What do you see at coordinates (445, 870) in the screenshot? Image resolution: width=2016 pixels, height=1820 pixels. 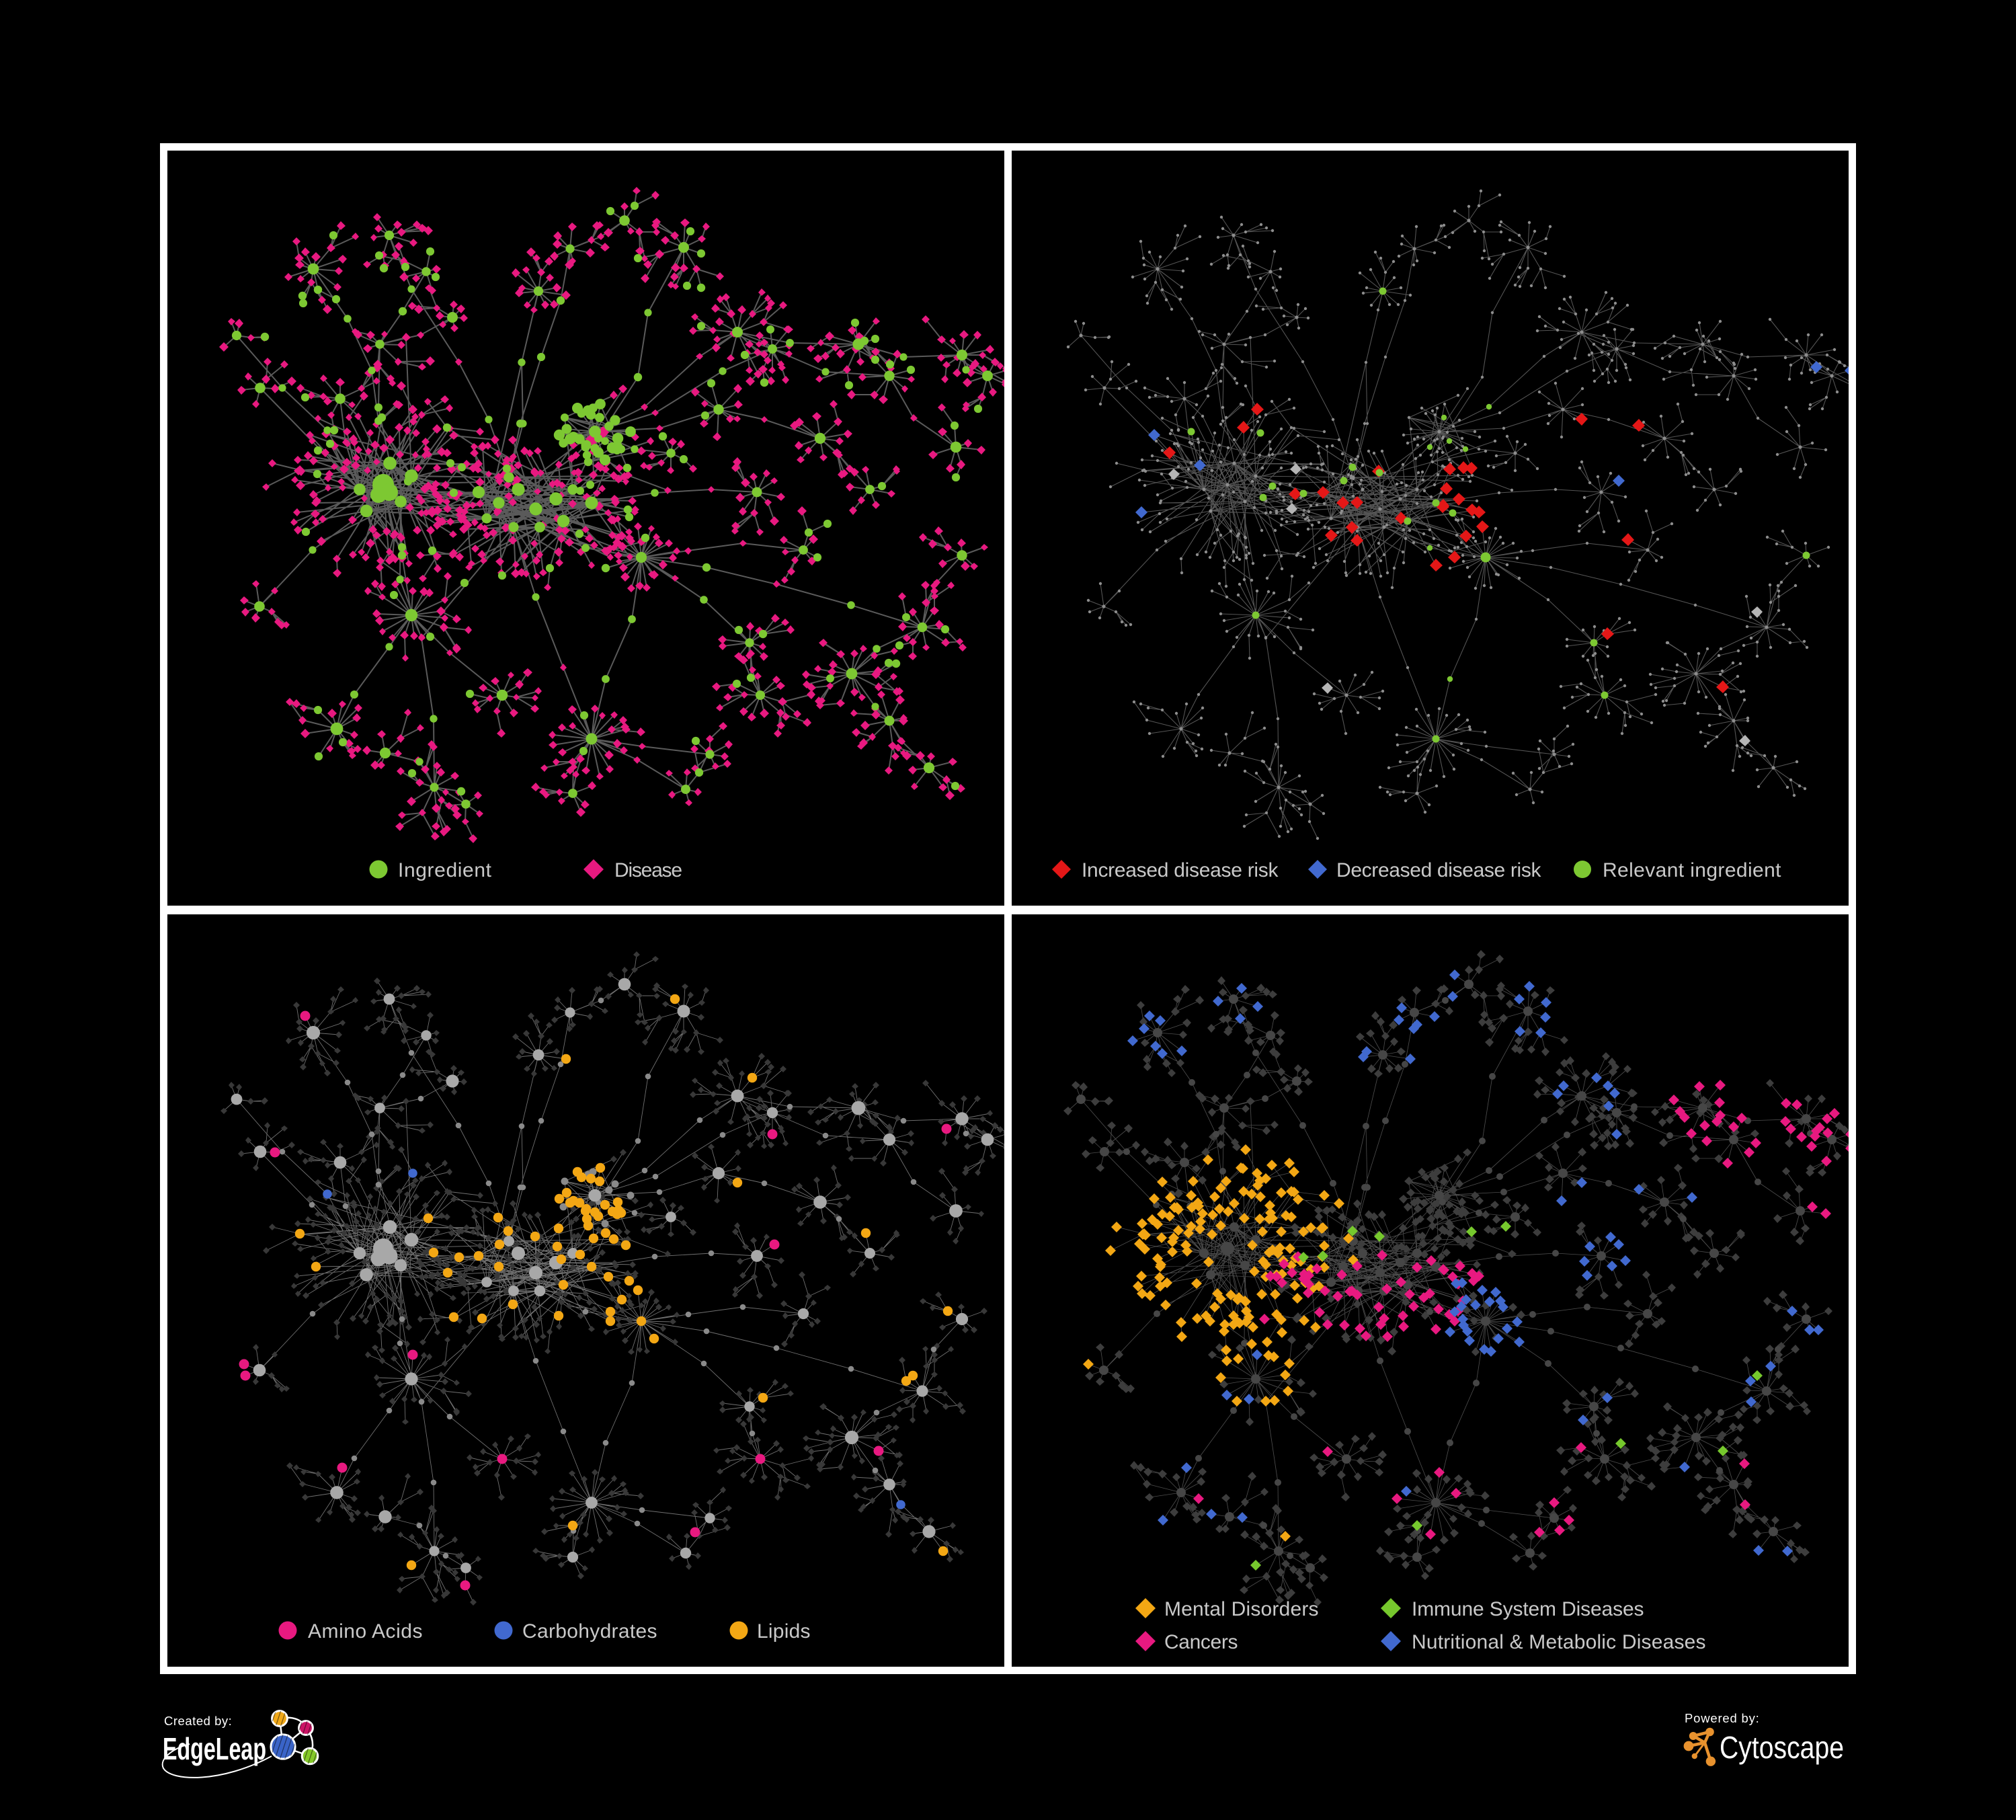 I see `svg-text: Ingredient` at bounding box center [445, 870].